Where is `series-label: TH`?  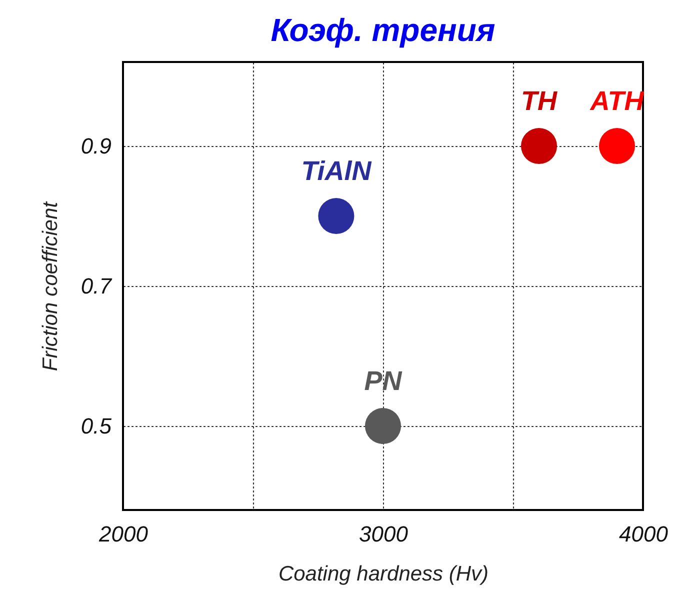 series-label: TH is located at coordinates (539, 101).